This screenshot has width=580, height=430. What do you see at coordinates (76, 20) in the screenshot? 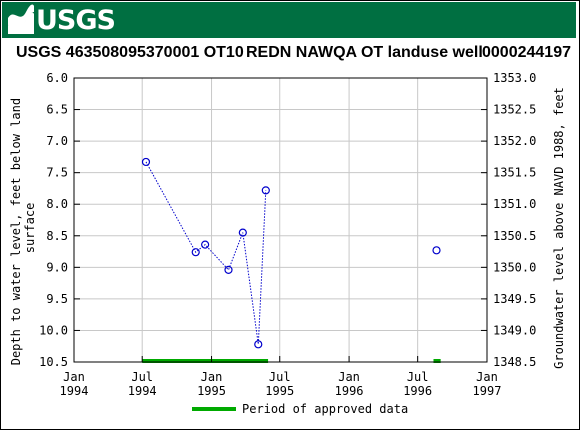
I see `usgs-logo-text: USGS` at bounding box center [76, 20].